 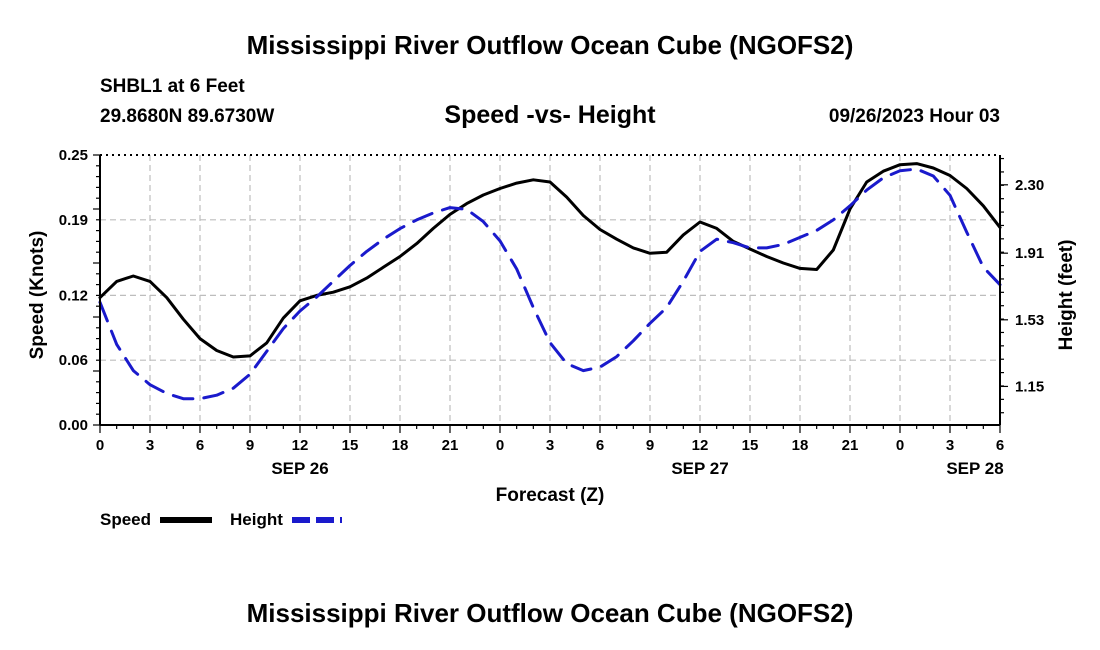 What do you see at coordinates (256, 519) in the screenshot?
I see `legend-height-label: Height` at bounding box center [256, 519].